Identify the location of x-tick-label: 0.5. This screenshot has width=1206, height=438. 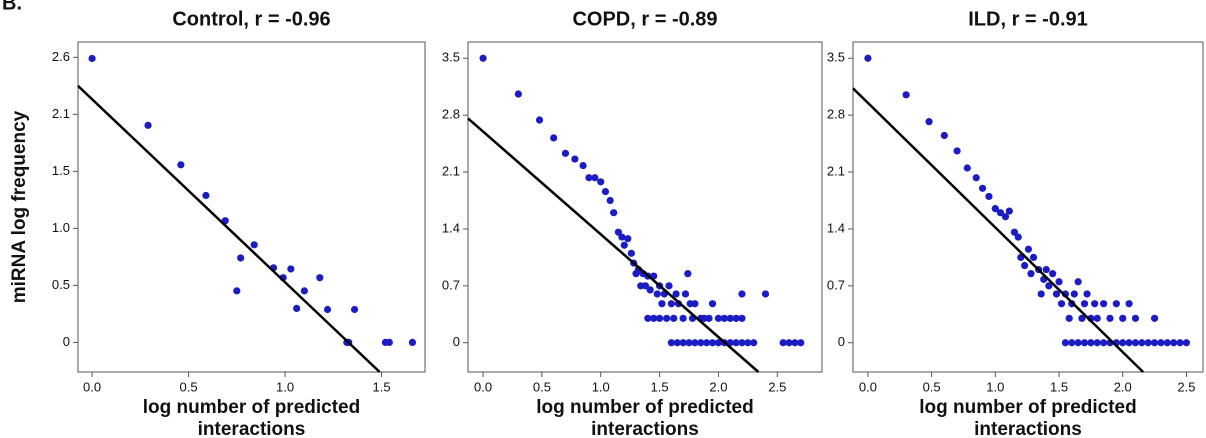
(189, 386).